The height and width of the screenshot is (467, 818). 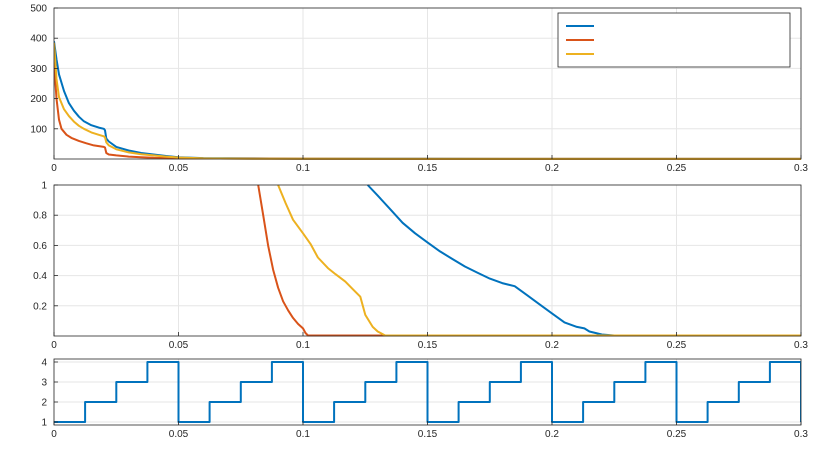 I want to click on middle-xtick-label-3: 0.15, so click(x=428, y=345).